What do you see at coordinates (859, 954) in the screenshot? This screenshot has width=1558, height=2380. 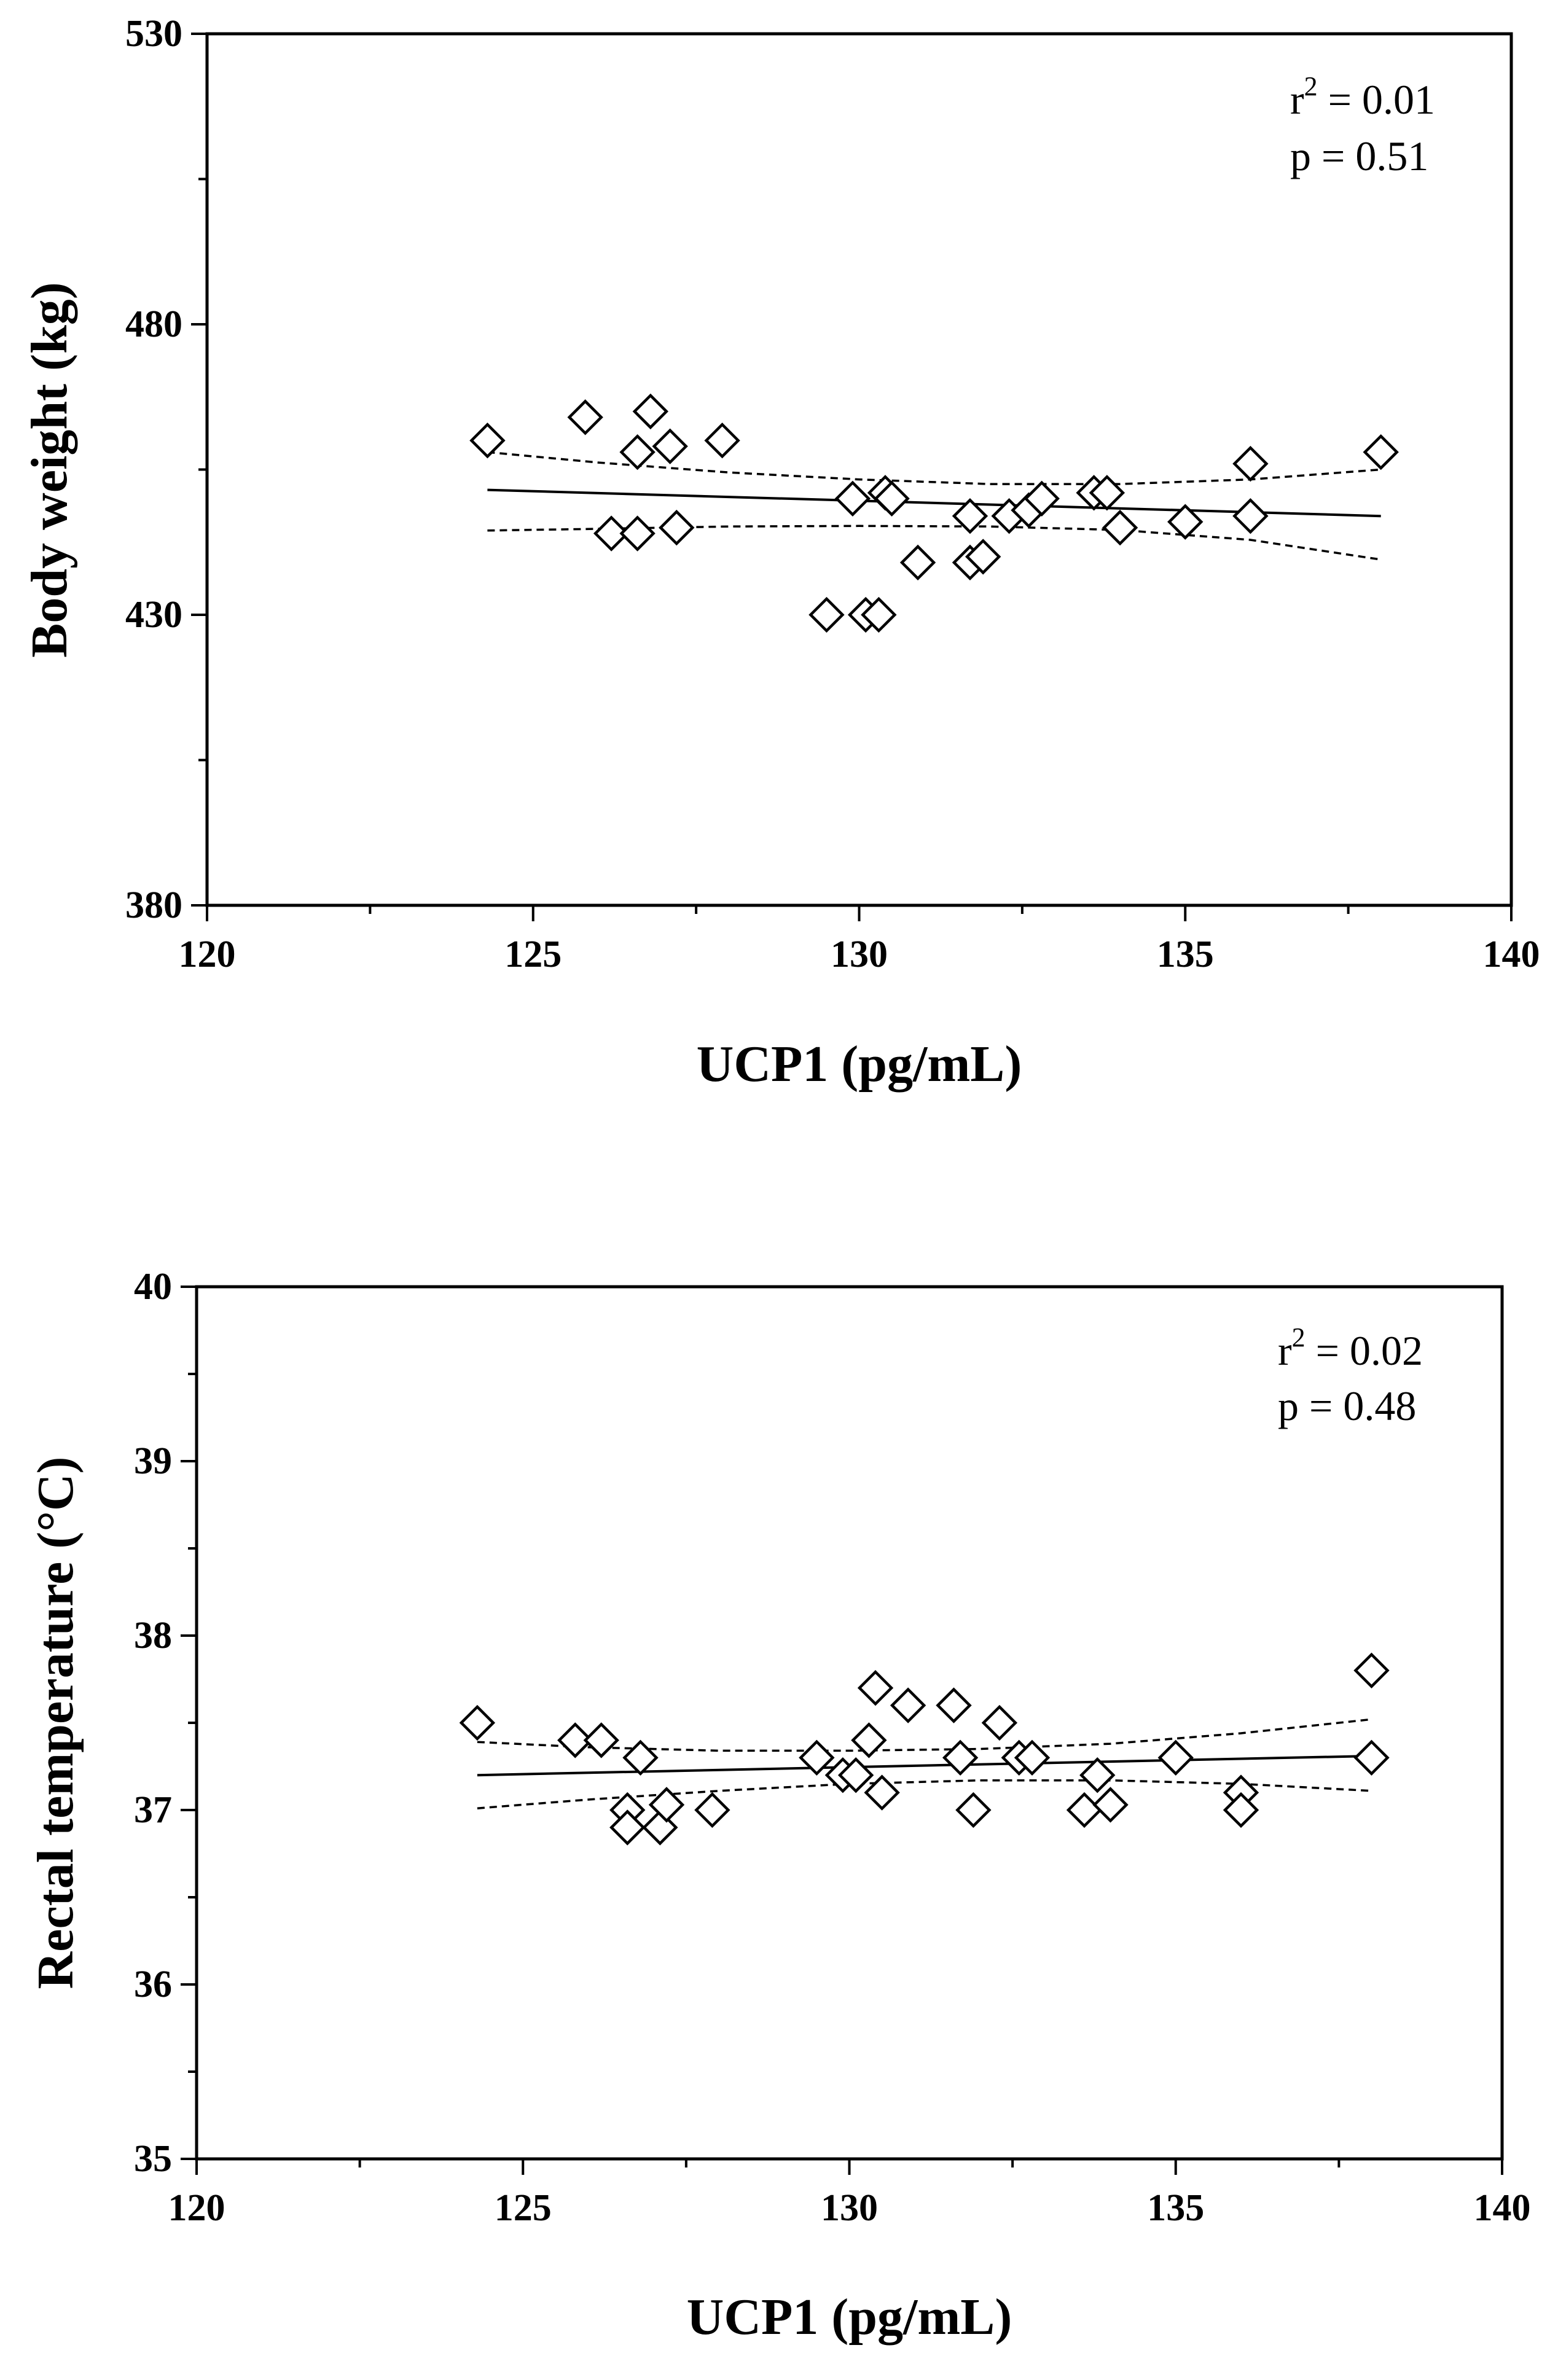 I see `bw-x-tick-label: 130` at bounding box center [859, 954].